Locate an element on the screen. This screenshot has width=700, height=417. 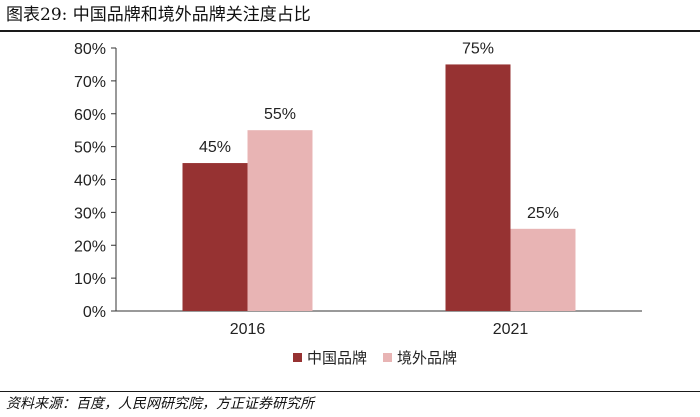
y-tick-label: 20% is located at coordinates (90, 246).